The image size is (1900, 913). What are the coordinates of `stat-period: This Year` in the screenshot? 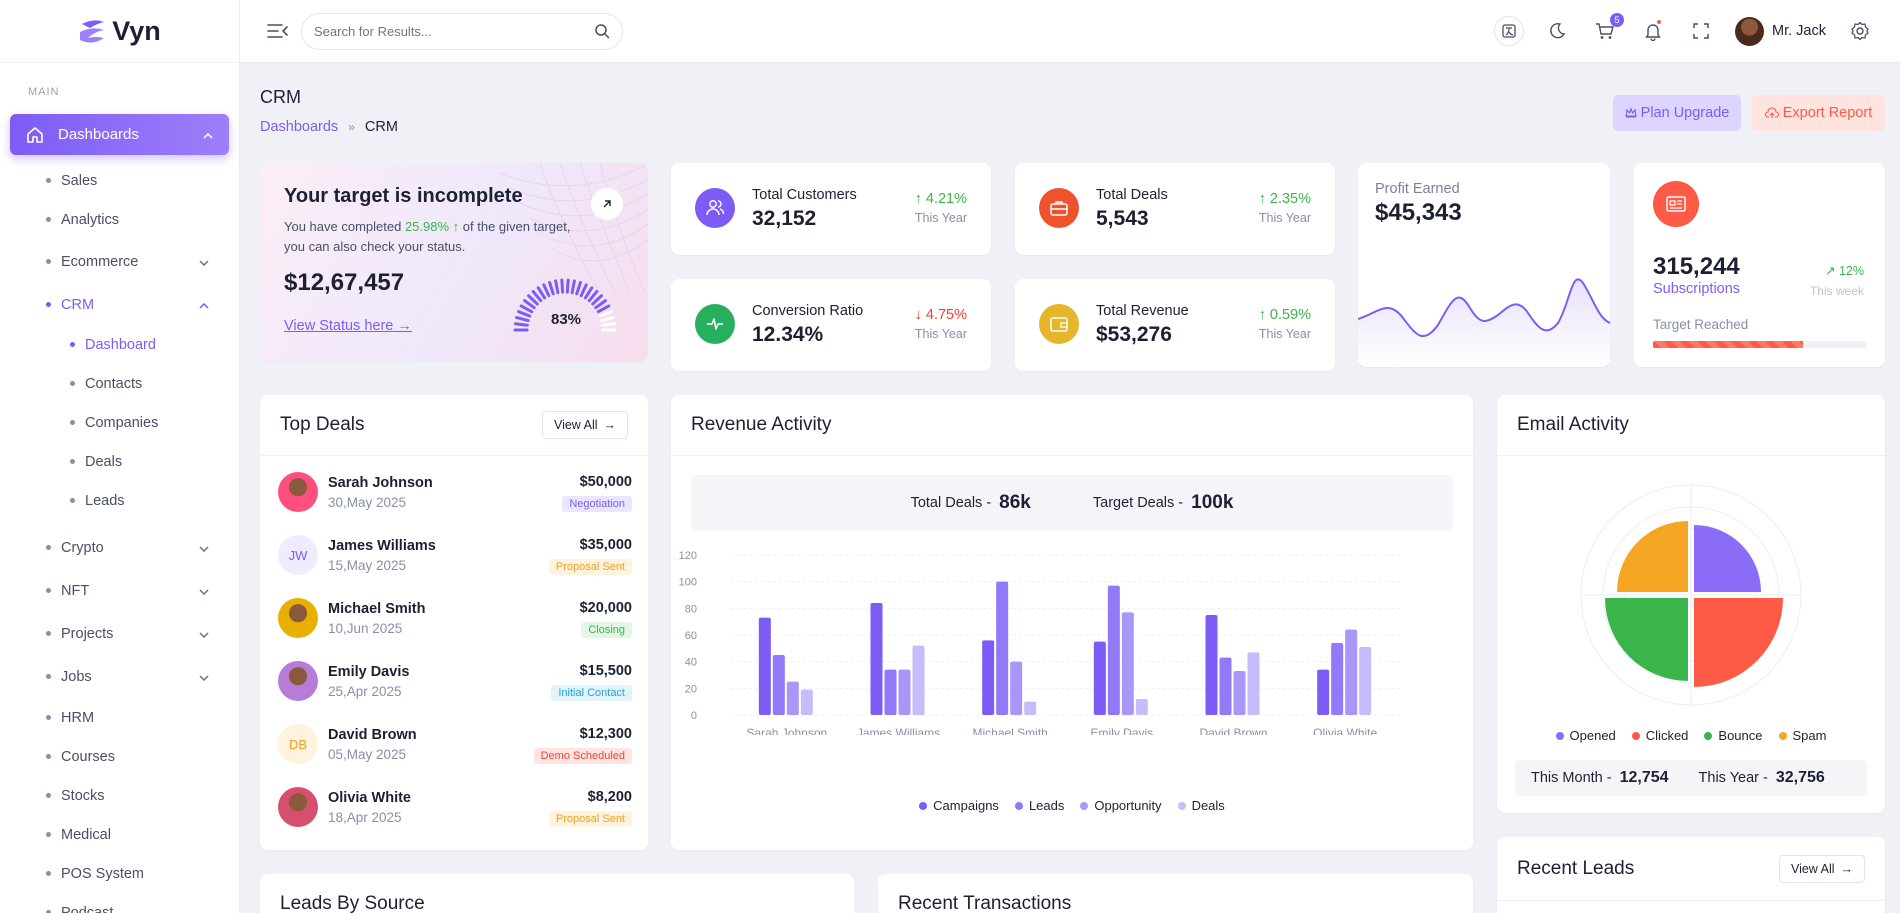 It's located at (940, 218).